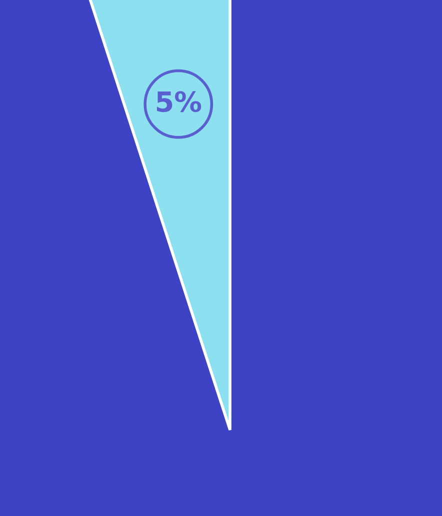  What do you see at coordinates (179, 101) in the screenshot?
I see `data-label: 5%` at bounding box center [179, 101].